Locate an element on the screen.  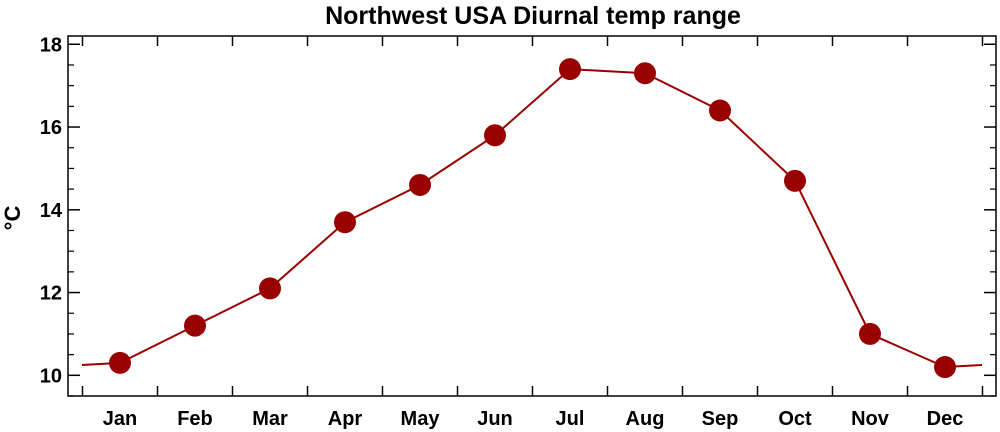
x-tick-label-jun: Jun is located at coordinates (495, 419).